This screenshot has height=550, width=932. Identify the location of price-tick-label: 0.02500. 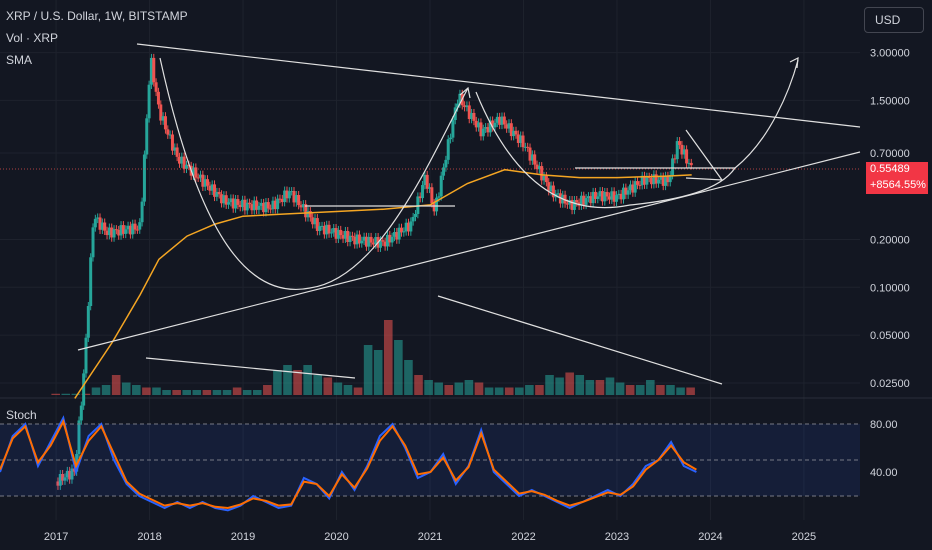
(890, 384).